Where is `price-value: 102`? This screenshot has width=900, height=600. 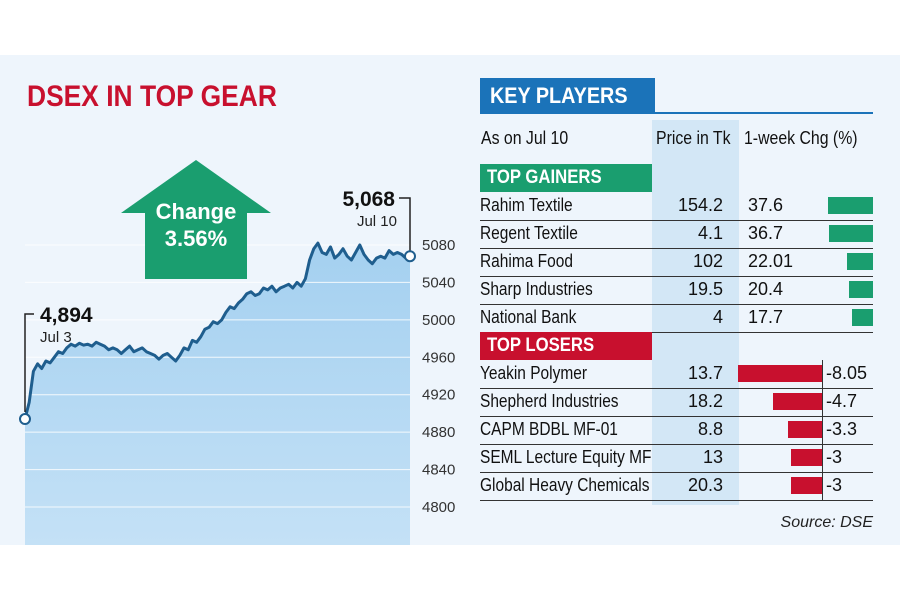
price-value: 102 is located at coordinates (707, 261).